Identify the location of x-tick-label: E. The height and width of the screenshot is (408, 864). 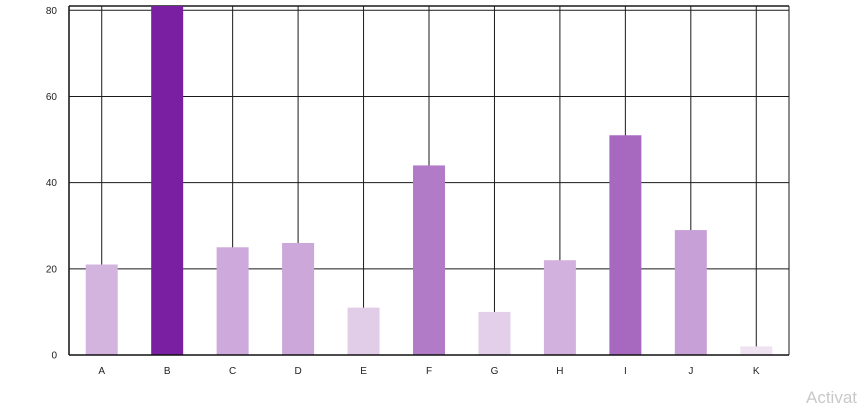
(363, 371).